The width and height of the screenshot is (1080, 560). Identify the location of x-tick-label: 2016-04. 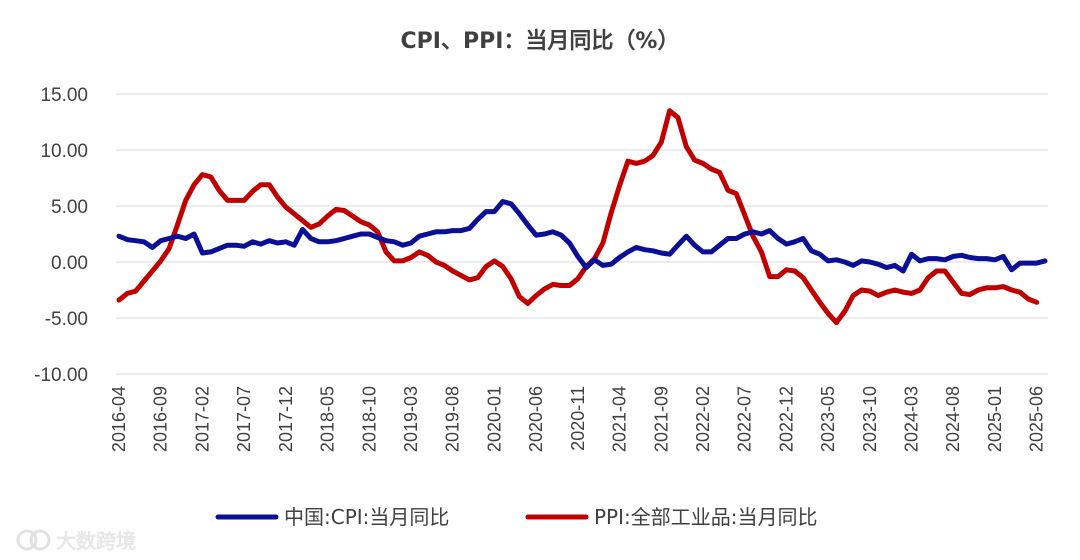
(119, 419).